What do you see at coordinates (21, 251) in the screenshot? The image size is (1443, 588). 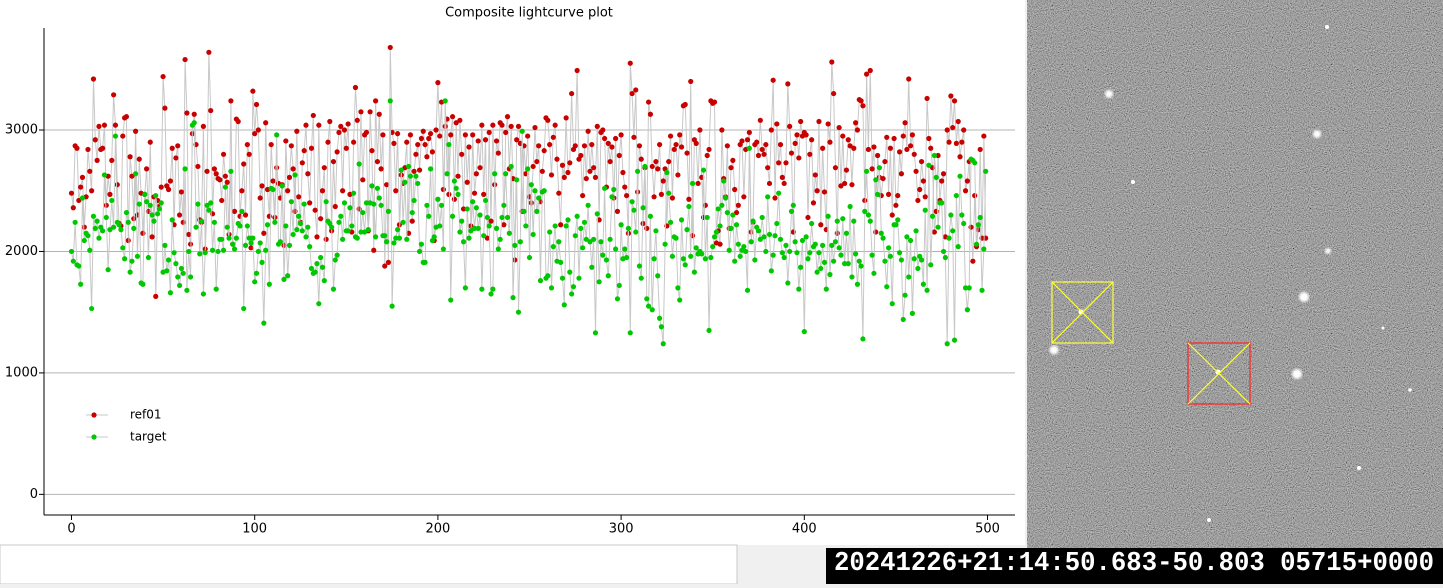 I see `y-tick-label: 2000` at bounding box center [21, 251].